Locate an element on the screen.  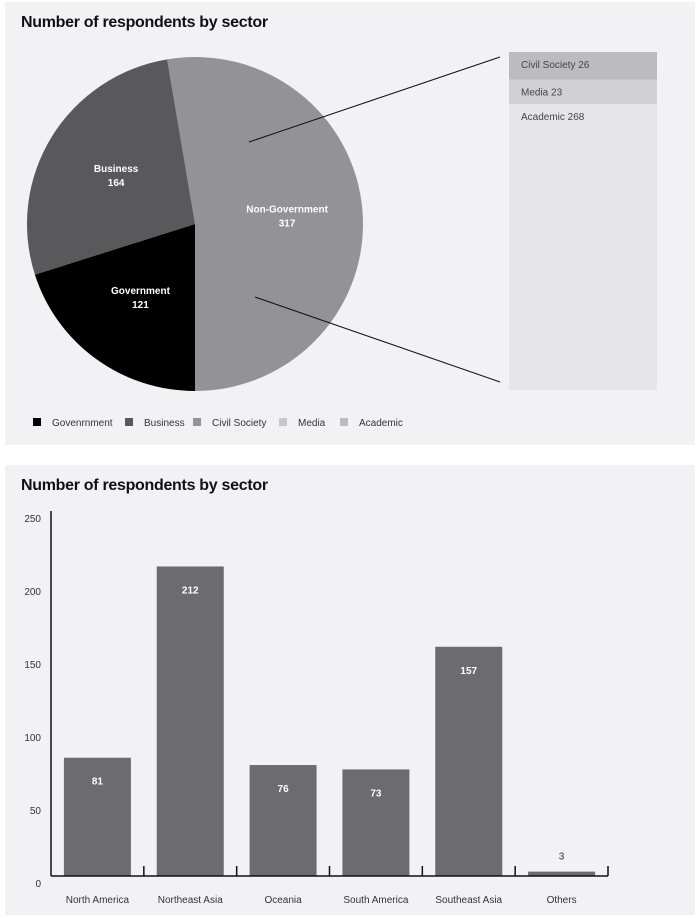
x-tick-label: Oceania is located at coordinates (283, 900).